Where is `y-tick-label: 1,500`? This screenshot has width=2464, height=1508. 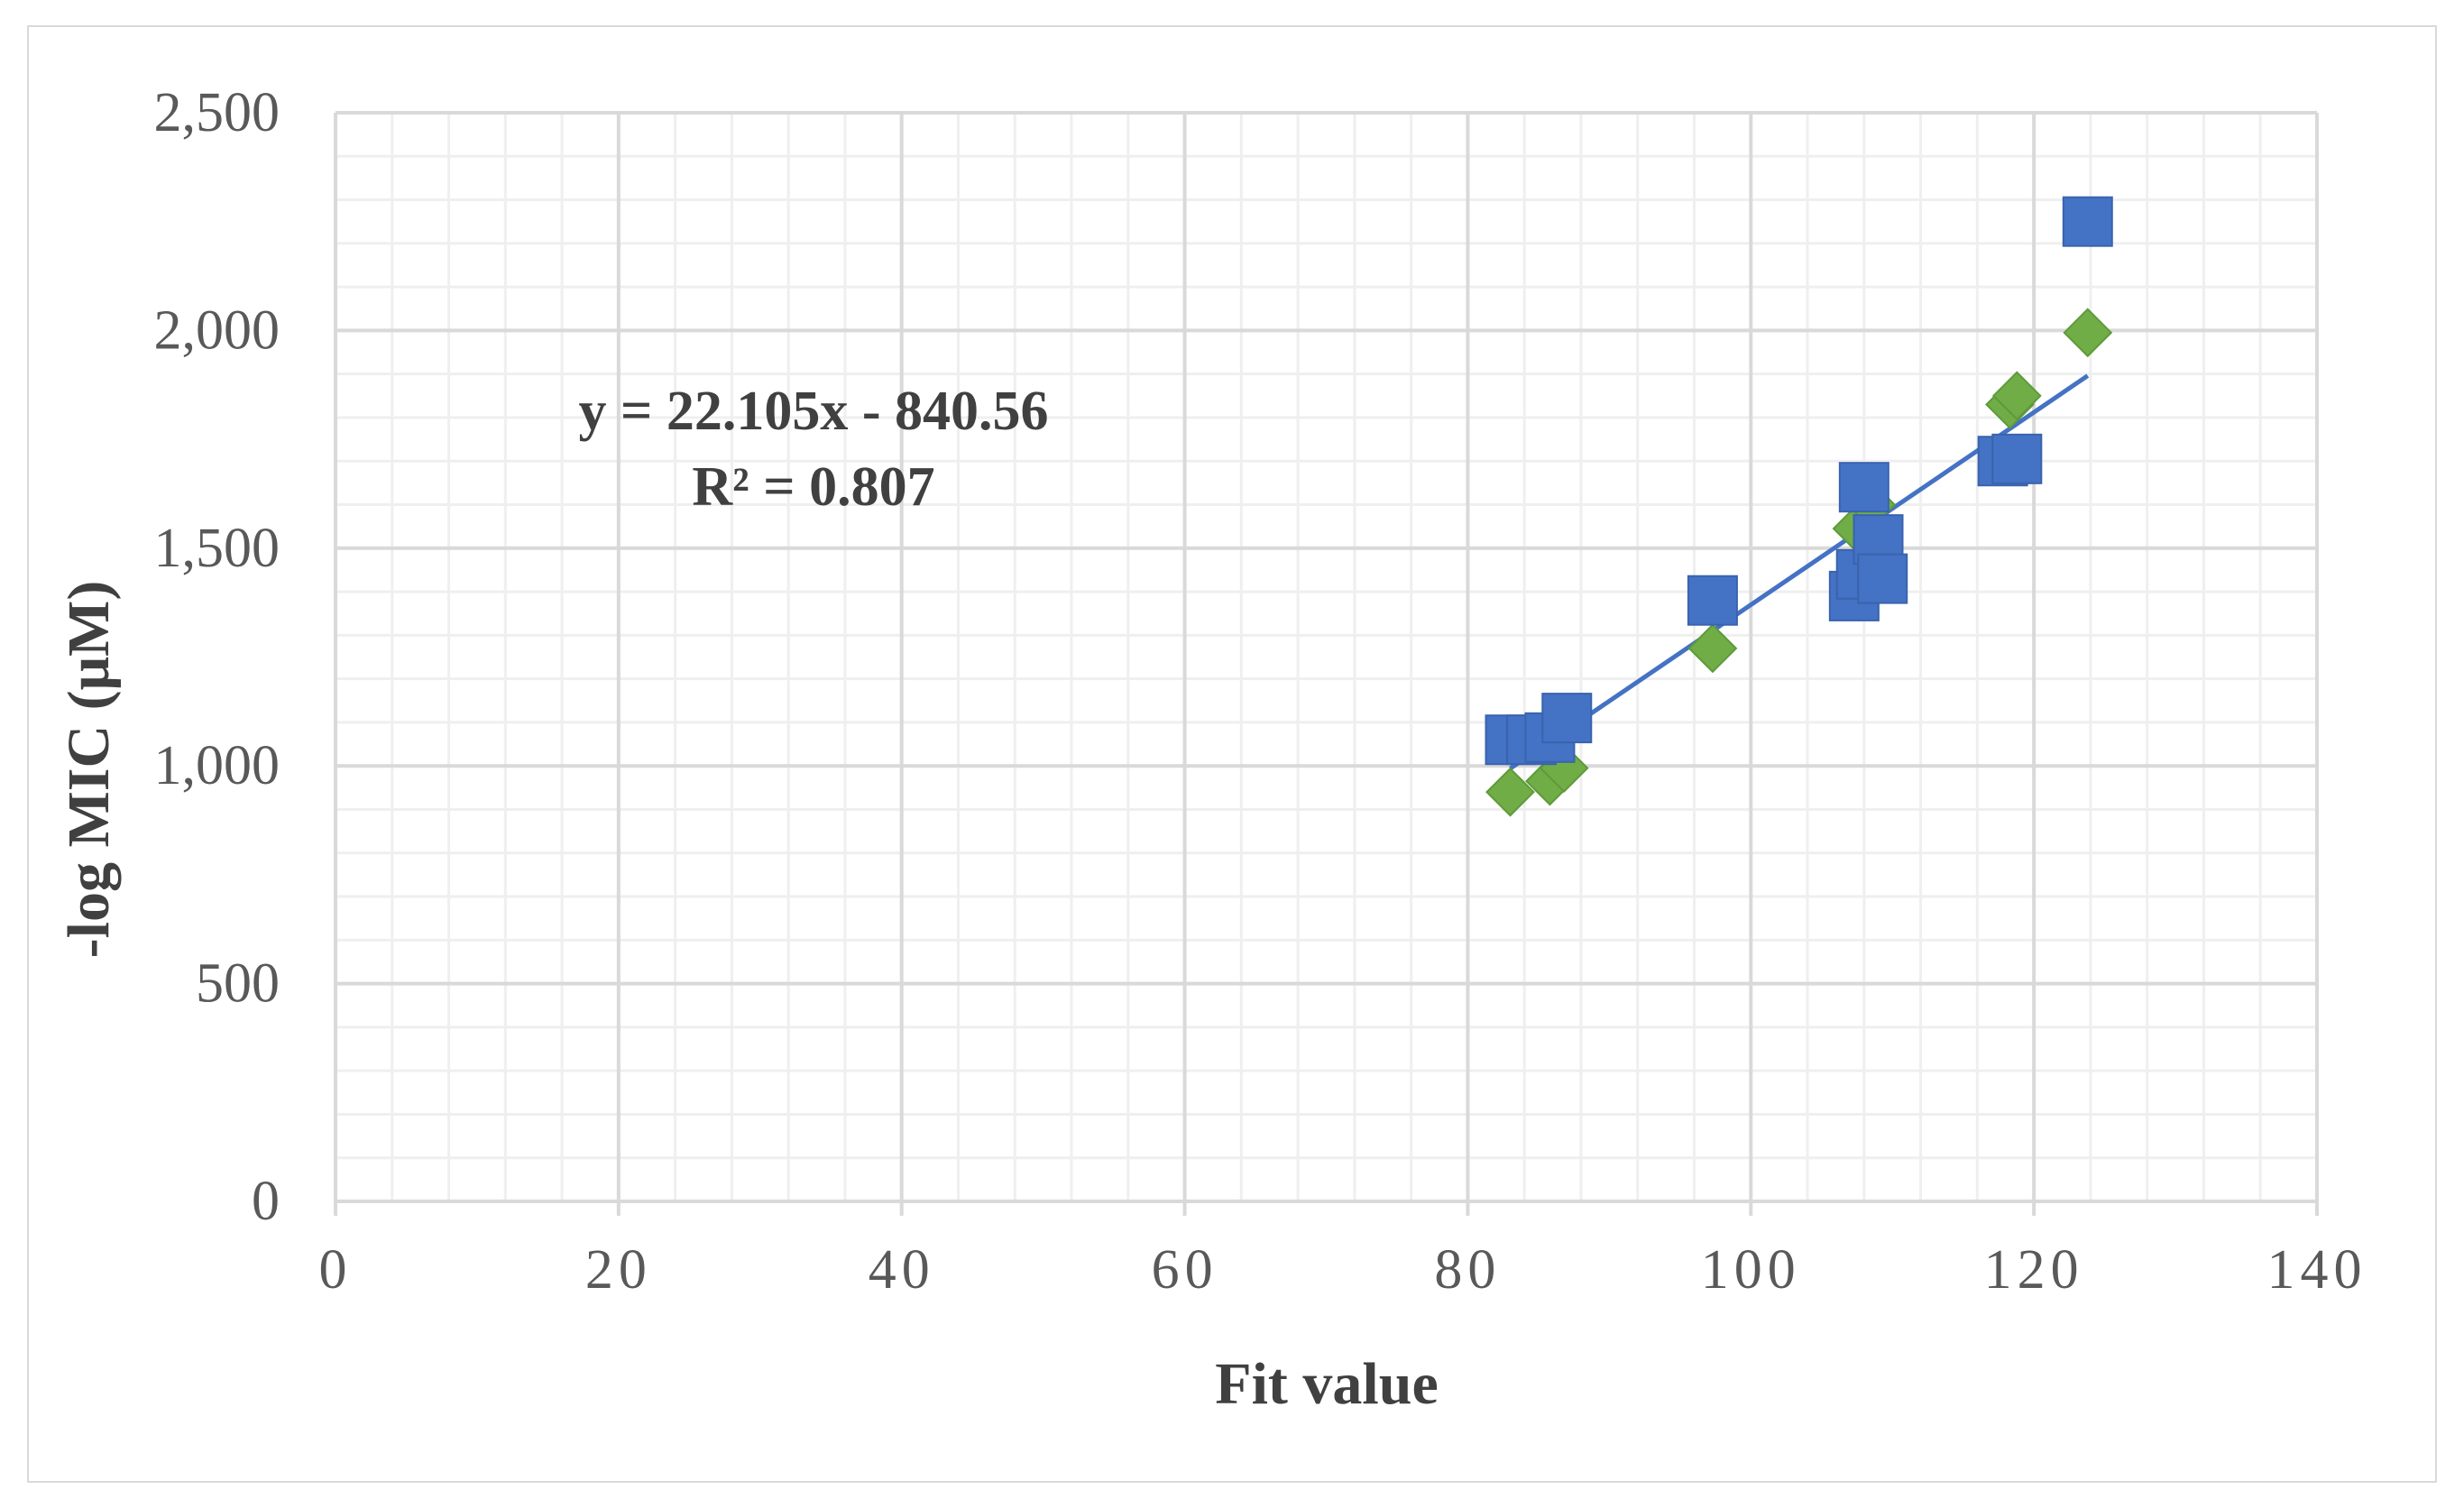
y-tick-label: 1,500 is located at coordinates (217, 548).